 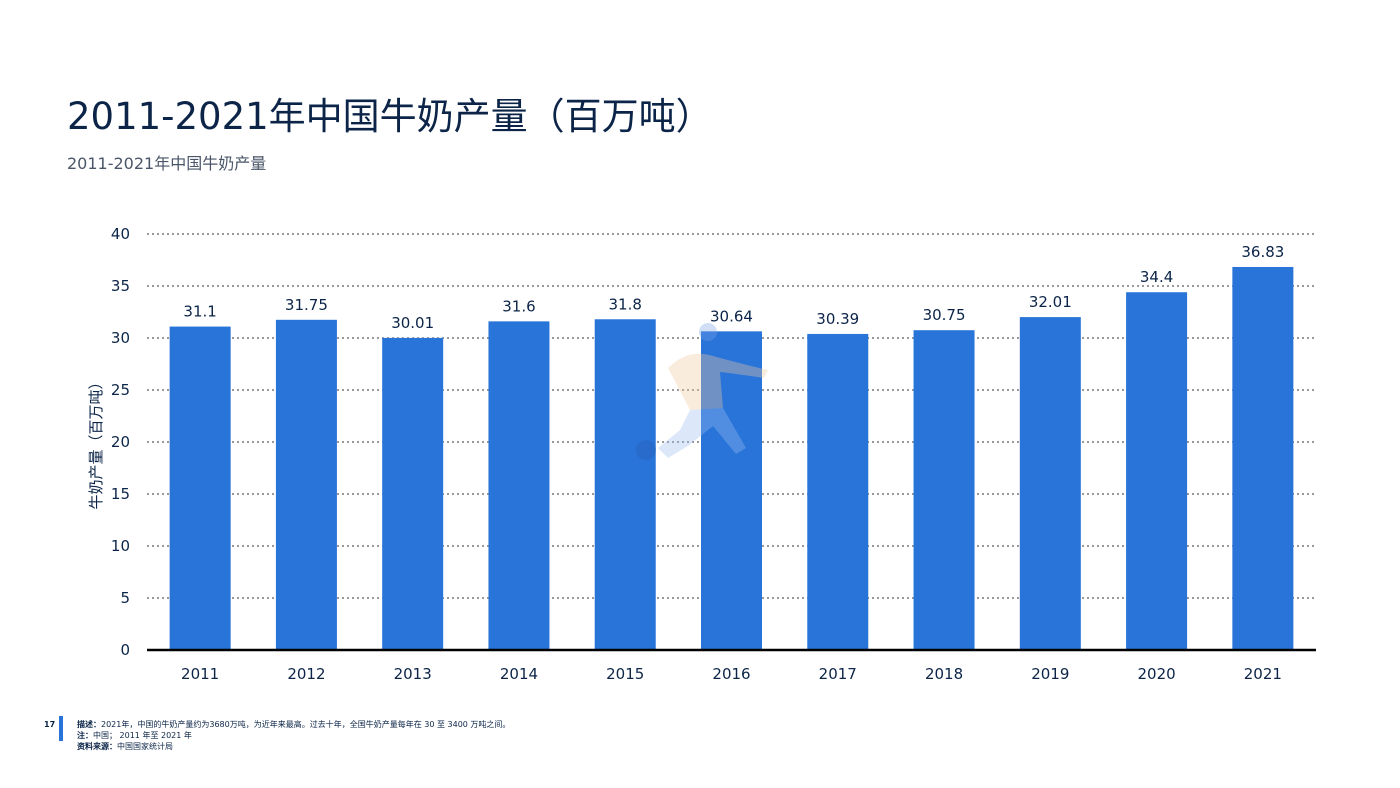 What do you see at coordinates (120, 546) in the screenshot?
I see `y-tick-label: 10` at bounding box center [120, 546].